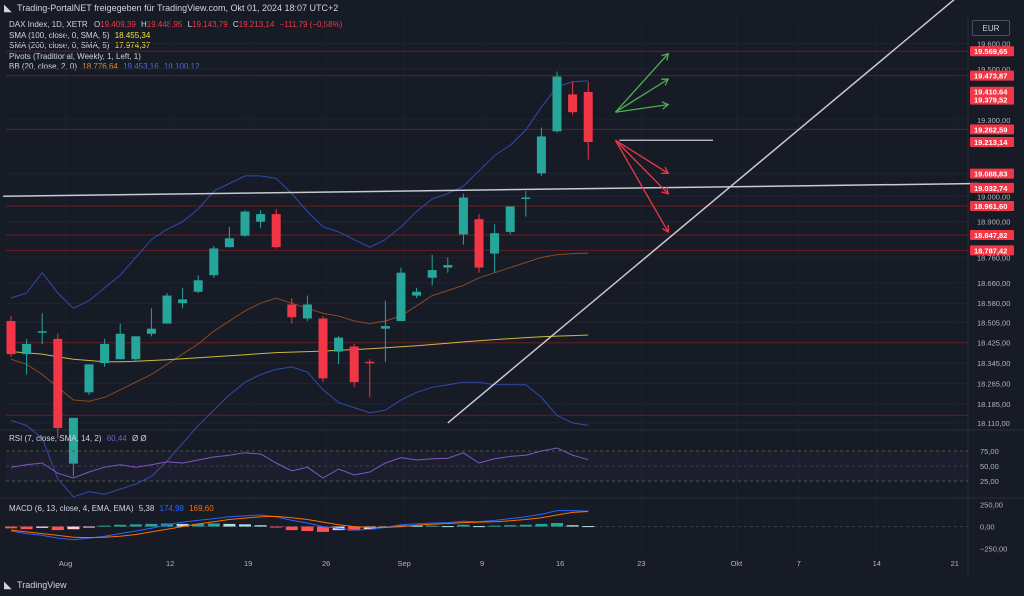 This screenshot has height=596, width=1024. I want to click on price-tag-label: 19.379,52, so click(990, 100).